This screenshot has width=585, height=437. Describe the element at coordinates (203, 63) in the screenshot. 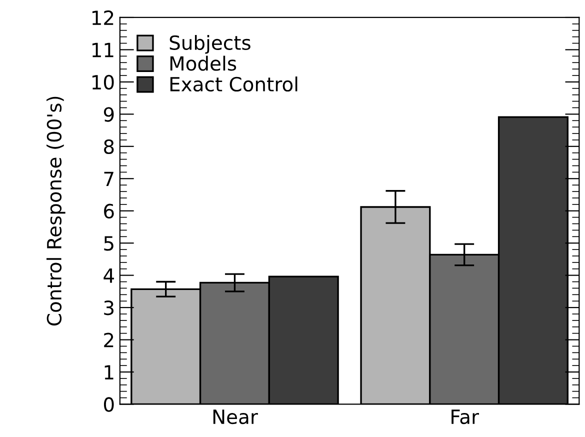

I see `legend-label: Models` at that location.